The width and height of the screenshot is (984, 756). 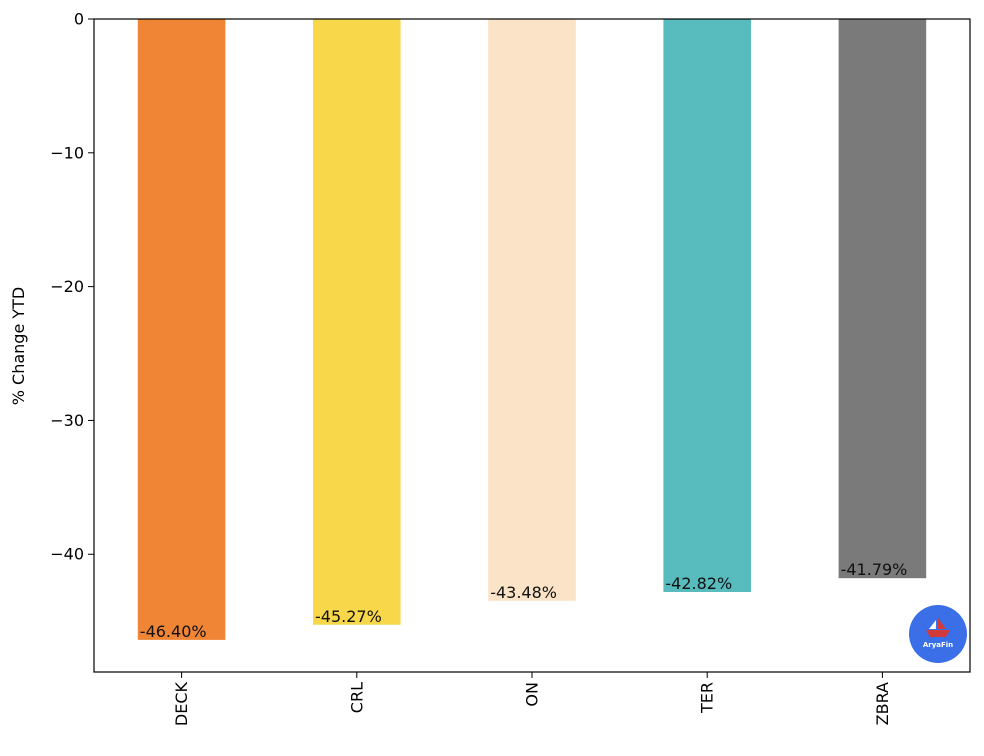 I want to click on bar-value-label: -45.27%, so click(x=348, y=616).